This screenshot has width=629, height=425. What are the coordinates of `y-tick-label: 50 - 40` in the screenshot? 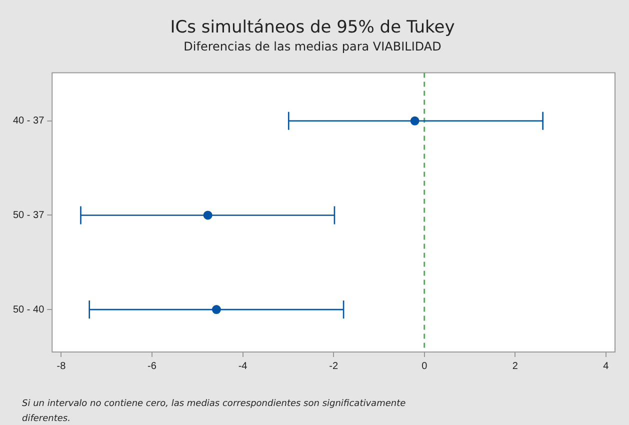 It's located at (28, 310).